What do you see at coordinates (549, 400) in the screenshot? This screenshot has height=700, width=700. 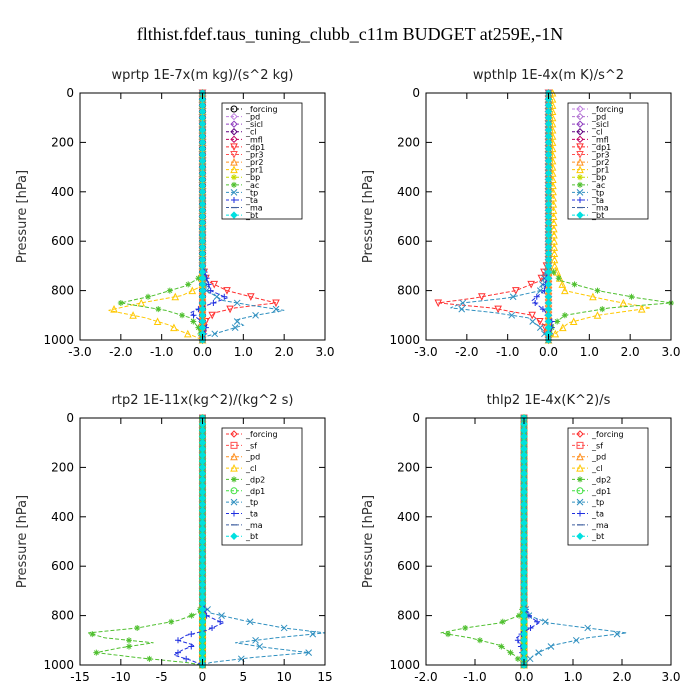 I see `panel-title: thlp2 1E-4x(K^2)/s` at bounding box center [549, 400].